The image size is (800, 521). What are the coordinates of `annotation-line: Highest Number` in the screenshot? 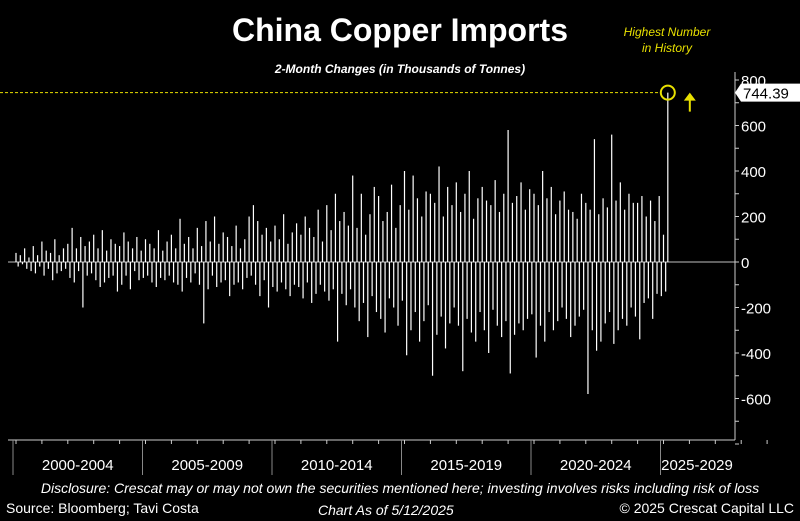 It's located at (667, 32).